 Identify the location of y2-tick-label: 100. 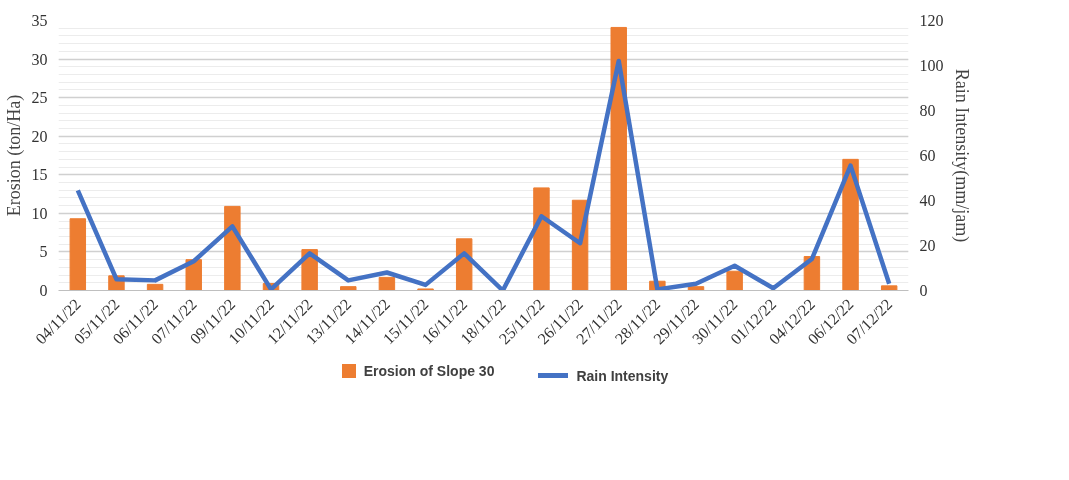
(931, 65).